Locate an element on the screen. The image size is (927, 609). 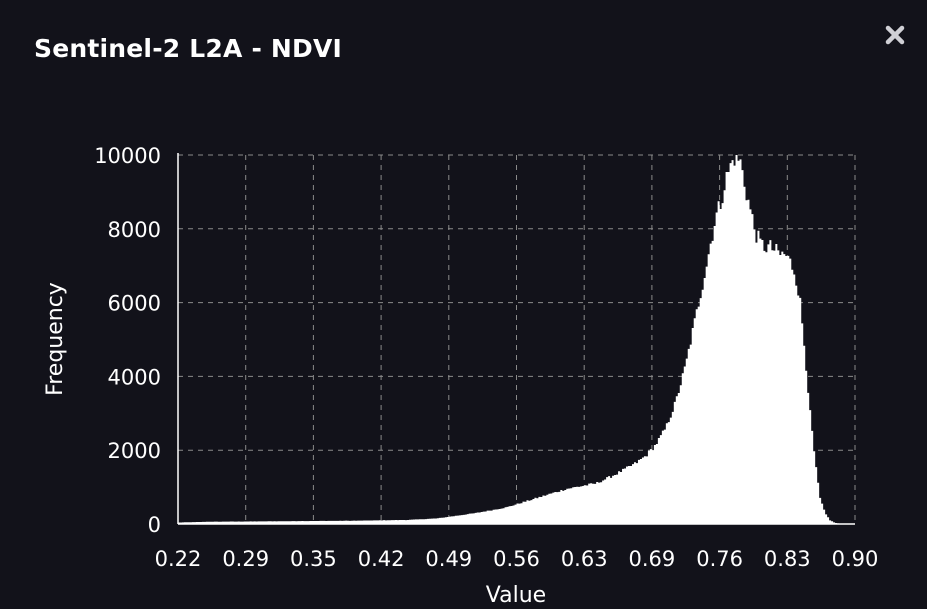
x-axis-label: Value is located at coordinates (516, 595).